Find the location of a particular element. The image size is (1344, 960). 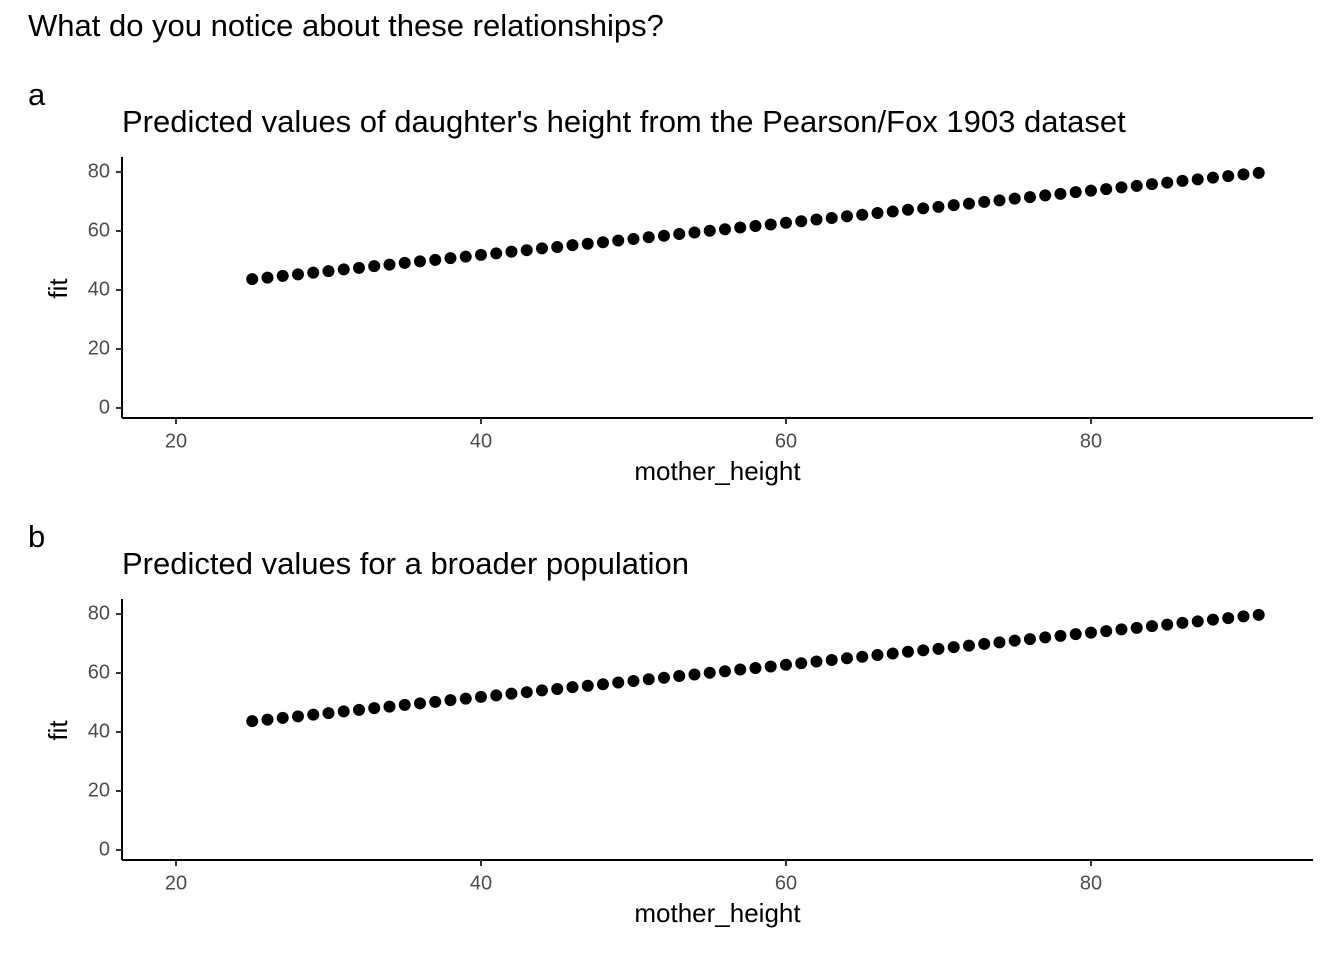

panel-label: a is located at coordinates (37, 94).